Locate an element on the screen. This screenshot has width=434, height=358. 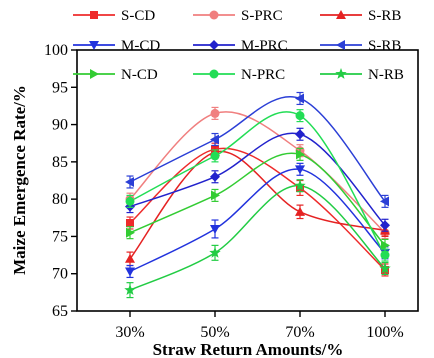
legend-label: N-CD is located at coordinates (139, 75).